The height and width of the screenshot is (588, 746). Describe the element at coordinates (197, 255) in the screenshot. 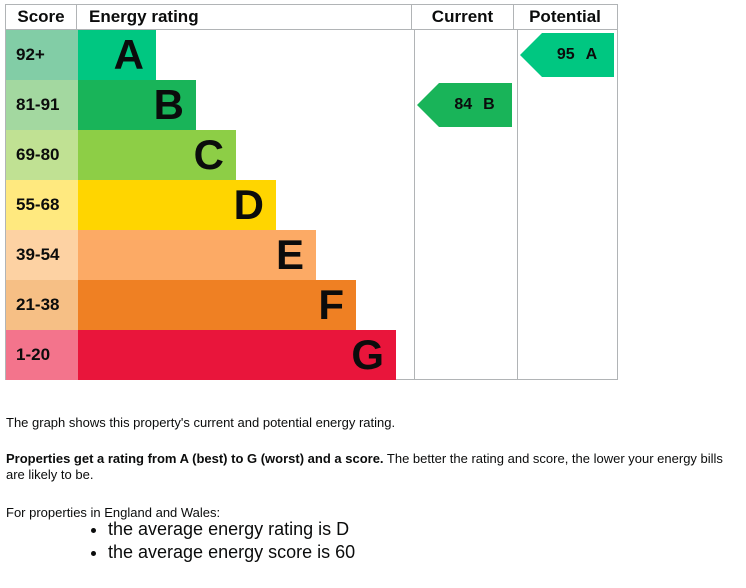

I see `band-bar: E` at that location.